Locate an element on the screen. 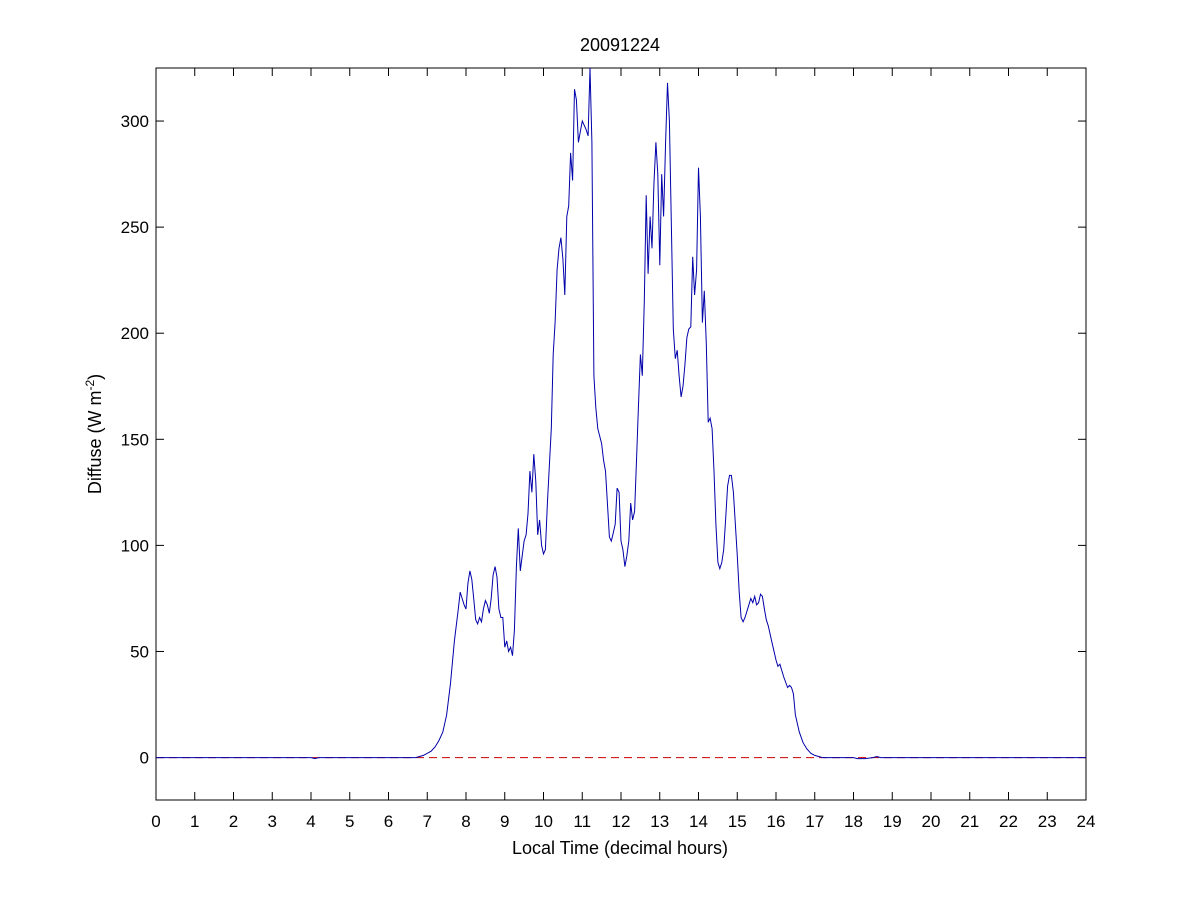  x-tick-label: 6 is located at coordinates (388, 821).